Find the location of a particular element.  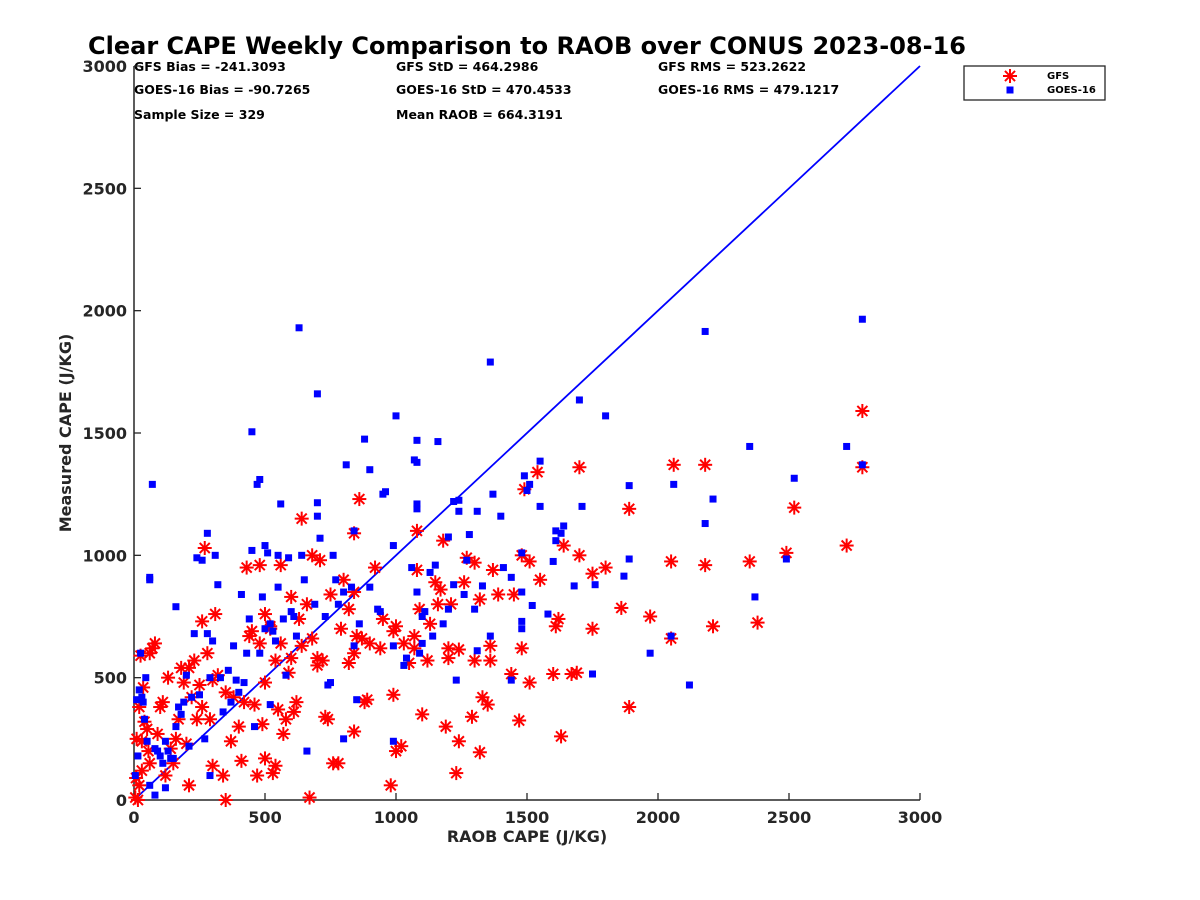

stat-gfs-std: GFS StD = 464.2986 is located at coordinates (467, 66).